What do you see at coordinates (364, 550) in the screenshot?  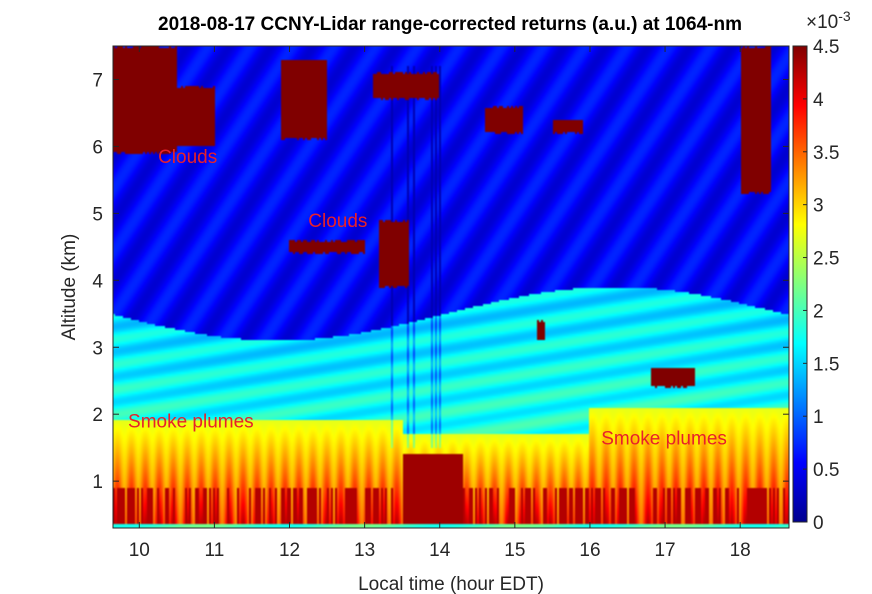 I see `x-tick-label: 13` at bounding box center [364, 550].